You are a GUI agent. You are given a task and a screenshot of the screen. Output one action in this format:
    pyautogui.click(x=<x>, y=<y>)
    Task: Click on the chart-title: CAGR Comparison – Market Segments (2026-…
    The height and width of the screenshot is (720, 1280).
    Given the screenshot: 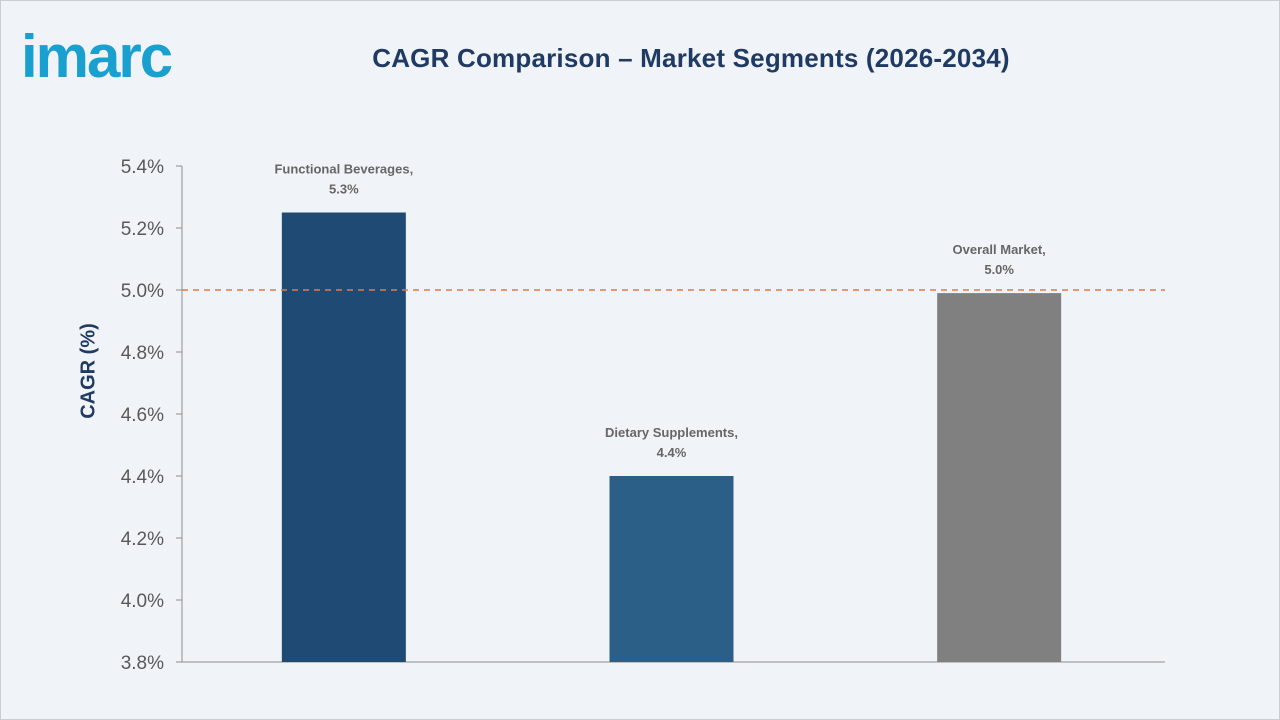 What is the action you would take?
    pyautogui.click(x=691, y=58)
    